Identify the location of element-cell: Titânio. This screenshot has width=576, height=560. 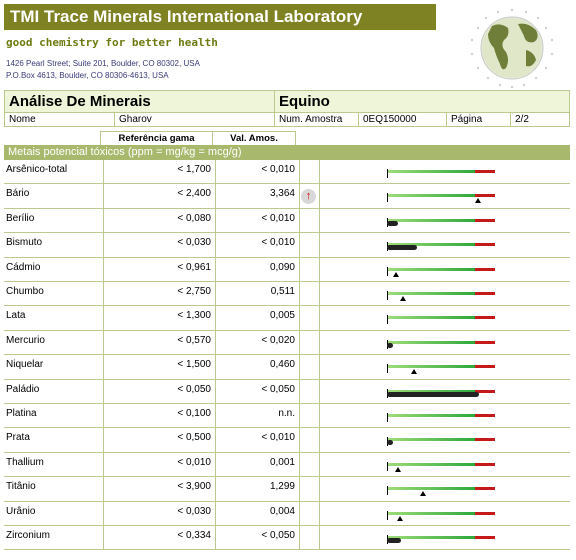
(54, 489).